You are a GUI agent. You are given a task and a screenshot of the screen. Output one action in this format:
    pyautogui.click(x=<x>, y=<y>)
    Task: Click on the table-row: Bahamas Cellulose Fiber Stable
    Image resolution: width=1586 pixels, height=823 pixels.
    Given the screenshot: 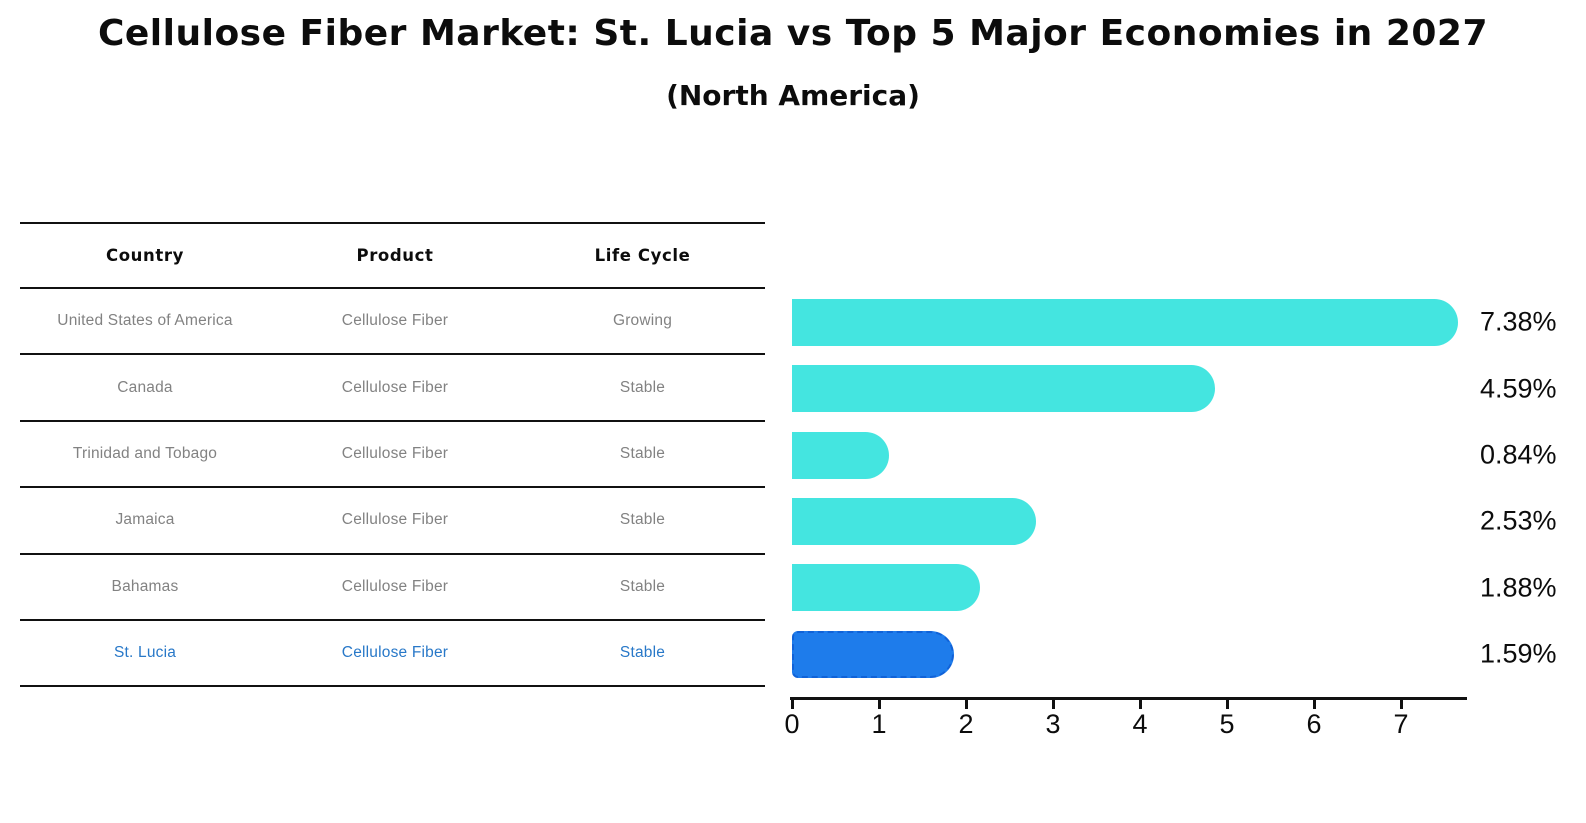 What is the action you would take?
    pyautogui.click(x=392, y=588)
    